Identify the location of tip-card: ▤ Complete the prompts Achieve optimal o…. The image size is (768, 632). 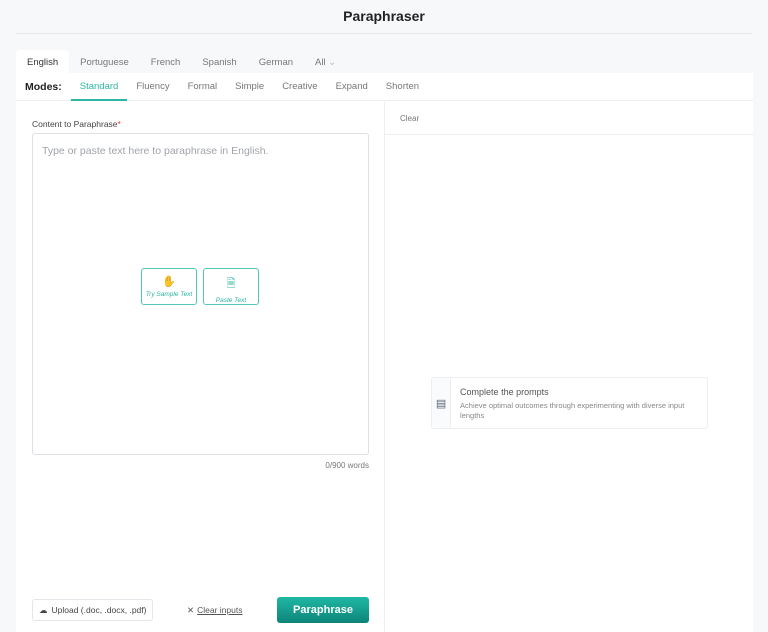
(569, 403).